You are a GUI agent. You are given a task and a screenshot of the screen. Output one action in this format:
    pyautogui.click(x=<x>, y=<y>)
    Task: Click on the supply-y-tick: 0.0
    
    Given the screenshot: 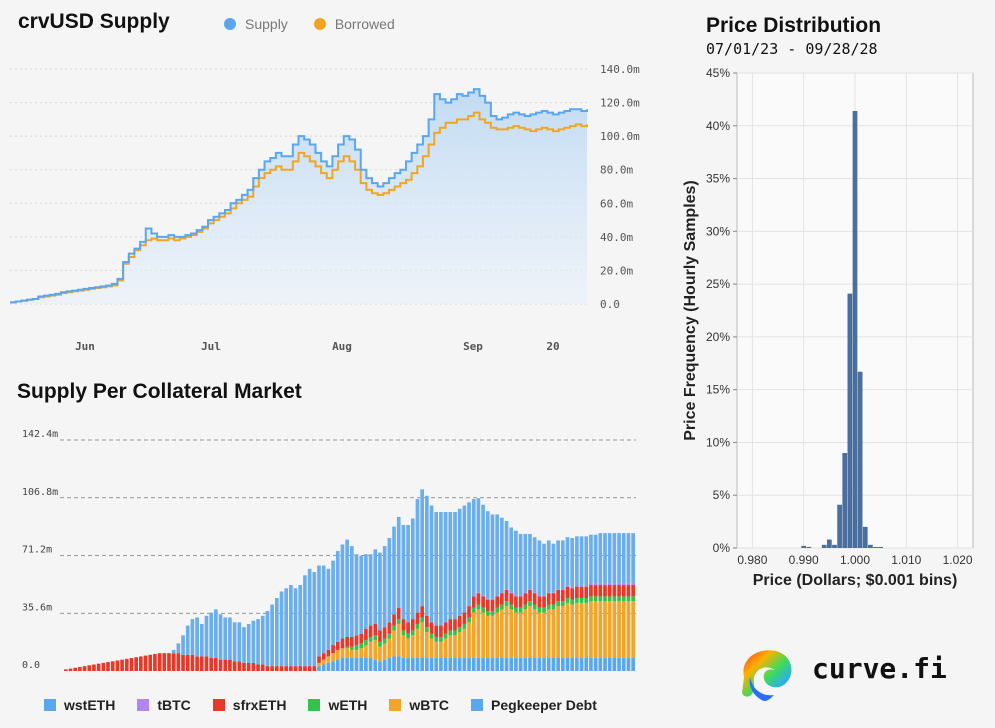 What is the action you would take?
    pyautogui.click(x=610, y=304)
    